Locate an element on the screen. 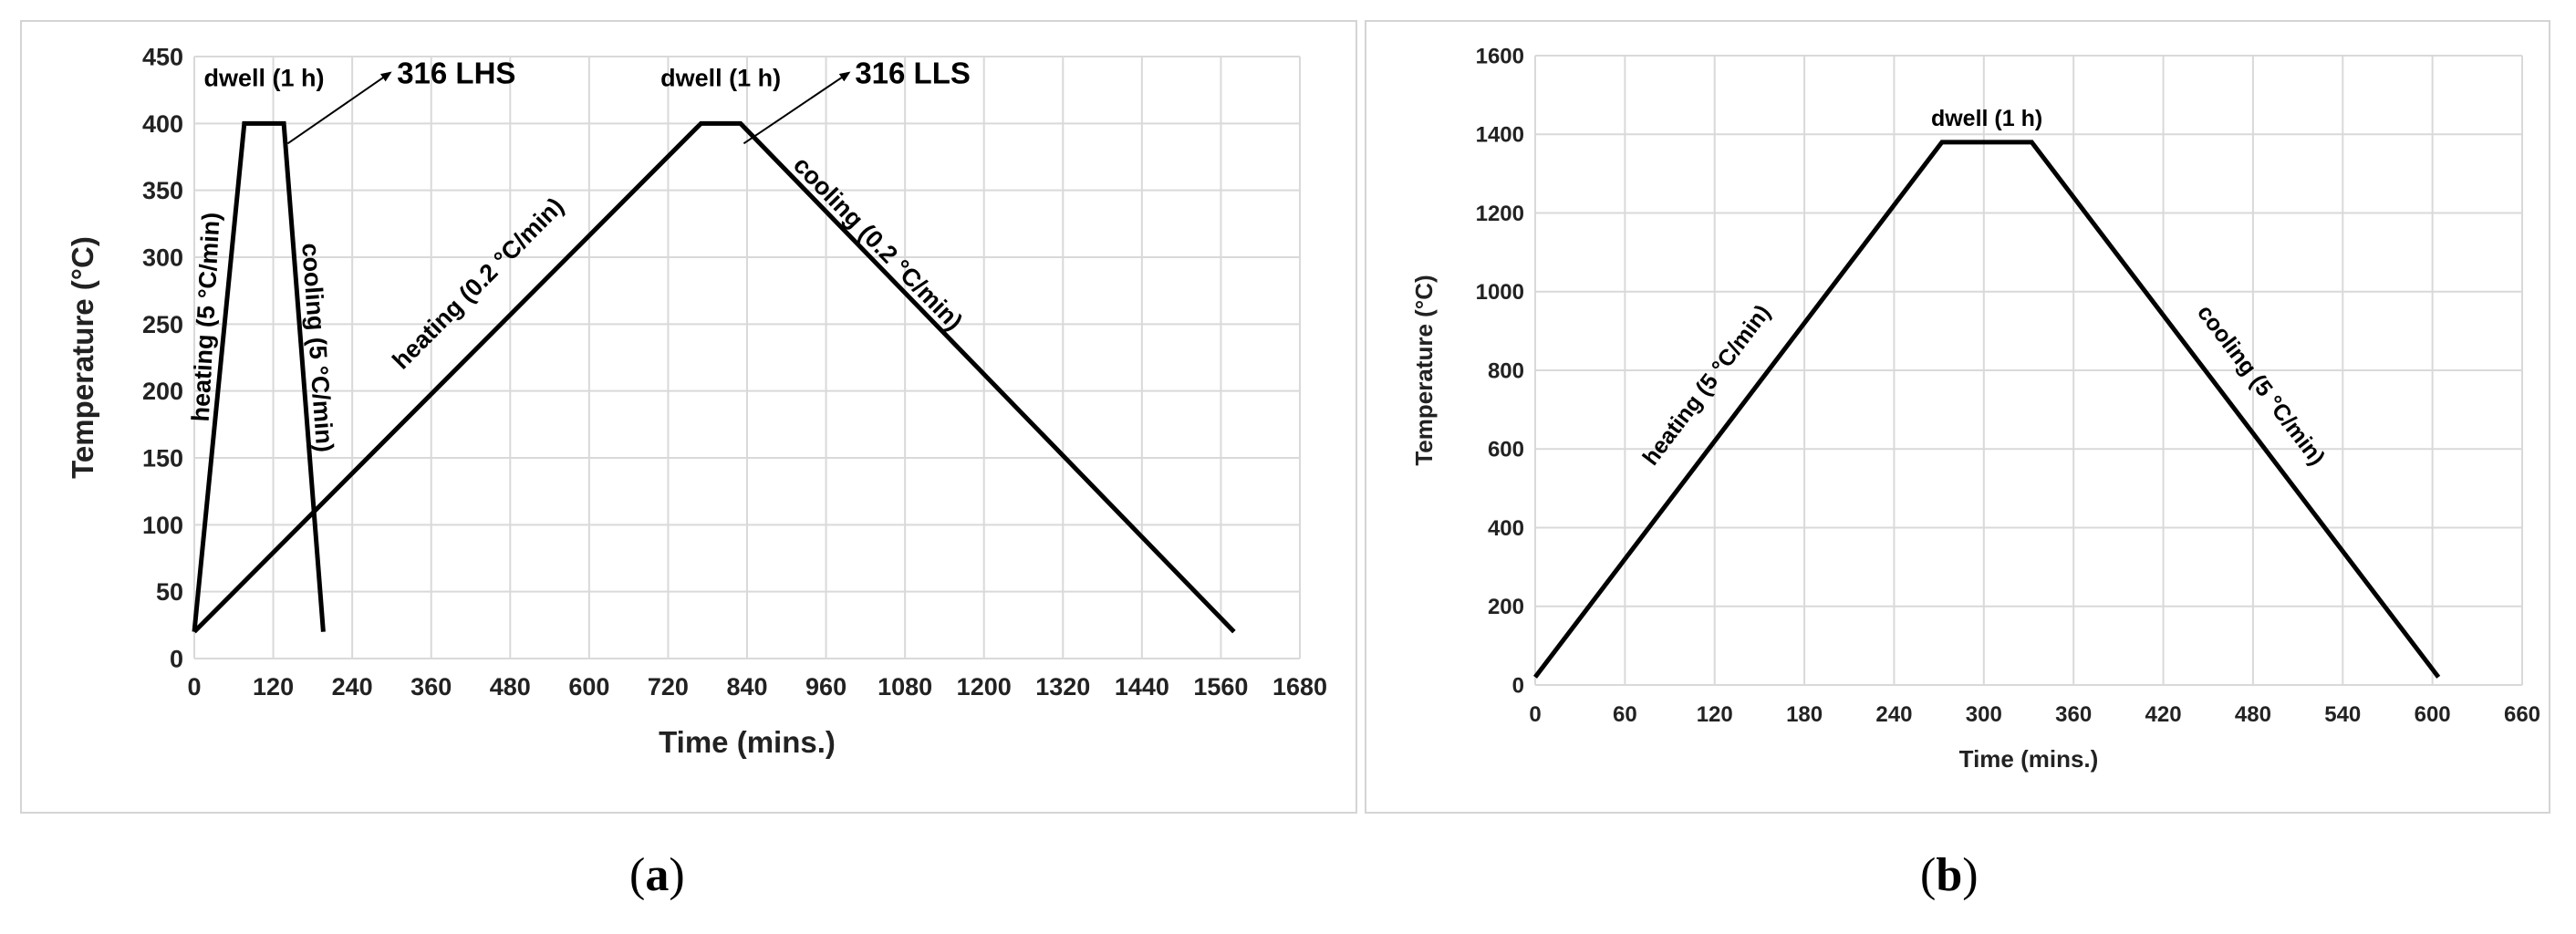 This screenshot has width=2576, height=934. caption-b: (b) is located at coordinates (1949, 875).